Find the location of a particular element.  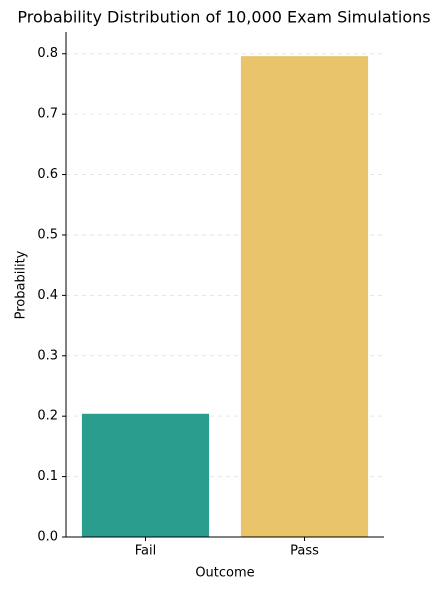

x-axis-label: Outcome is located at coordinates (224, 573).